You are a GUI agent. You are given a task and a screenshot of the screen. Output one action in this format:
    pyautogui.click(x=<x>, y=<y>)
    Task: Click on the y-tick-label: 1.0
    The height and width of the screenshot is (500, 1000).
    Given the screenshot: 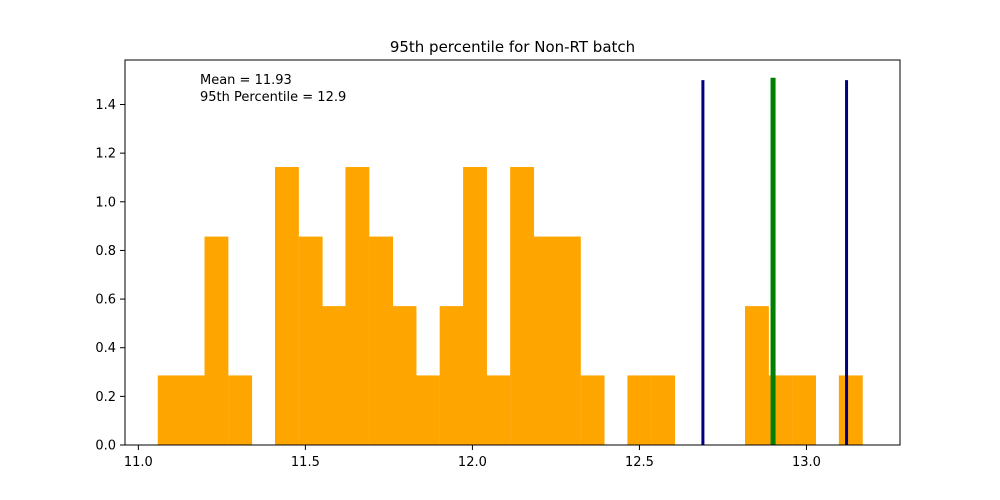 What is the action you would take?
    pyautogui.click(x=105, y=202)
    